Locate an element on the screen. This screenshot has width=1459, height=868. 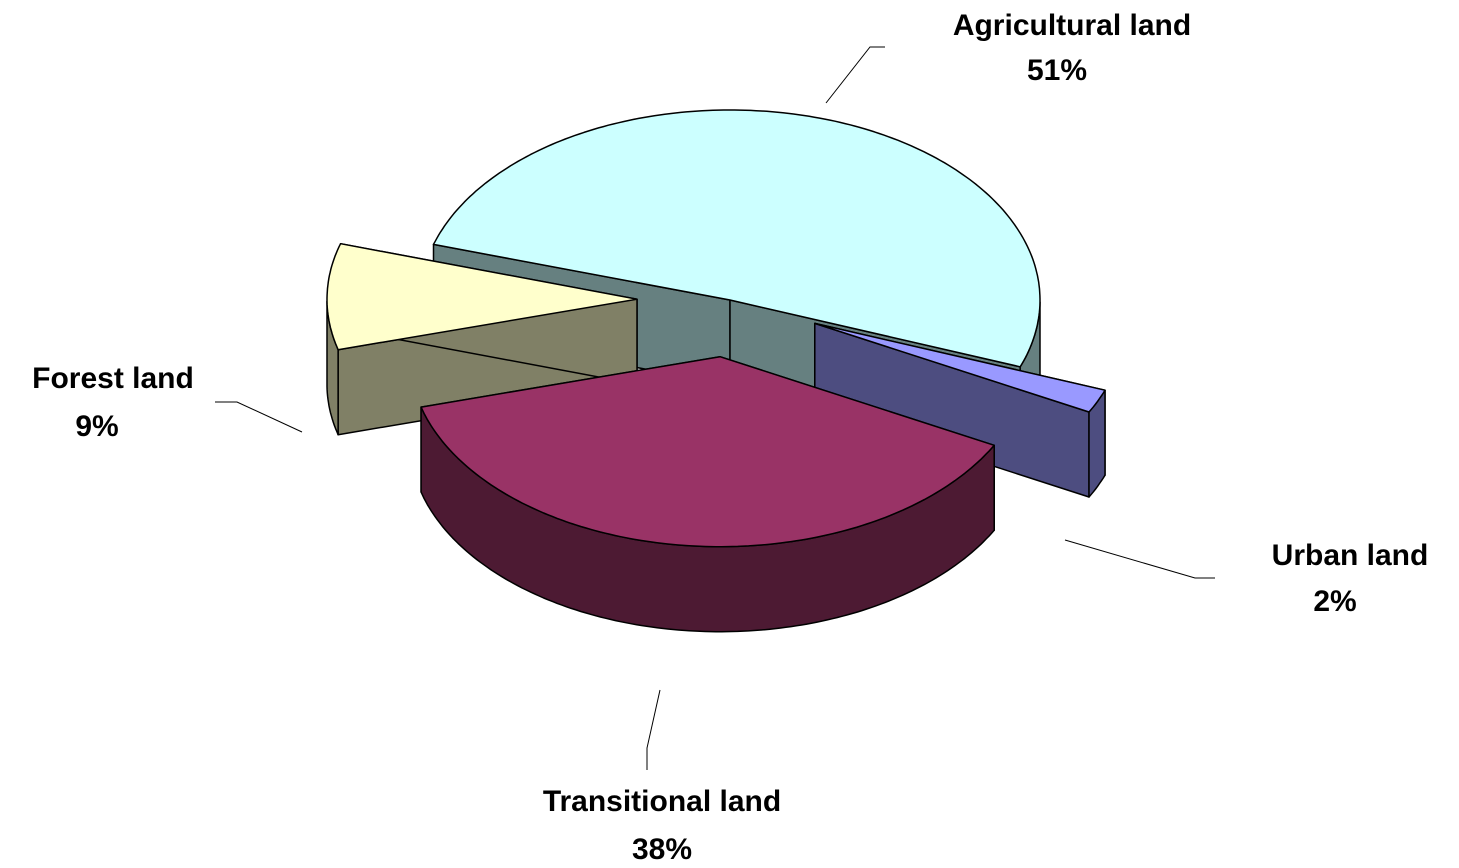
value-label: 9% is located at coordinates (96, 426).